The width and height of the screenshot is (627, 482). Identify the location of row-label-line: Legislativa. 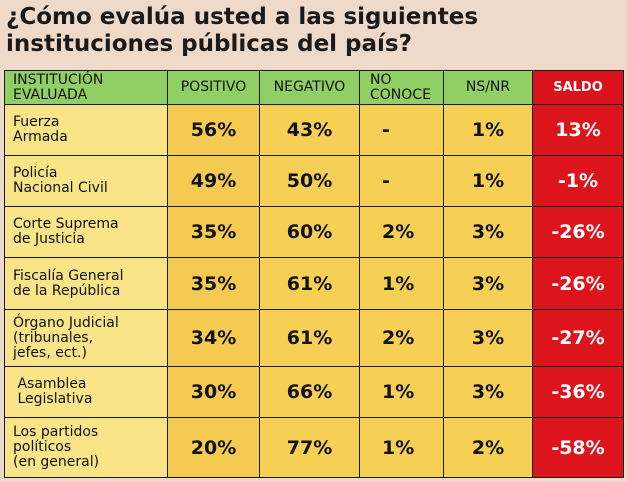
(53, 399).